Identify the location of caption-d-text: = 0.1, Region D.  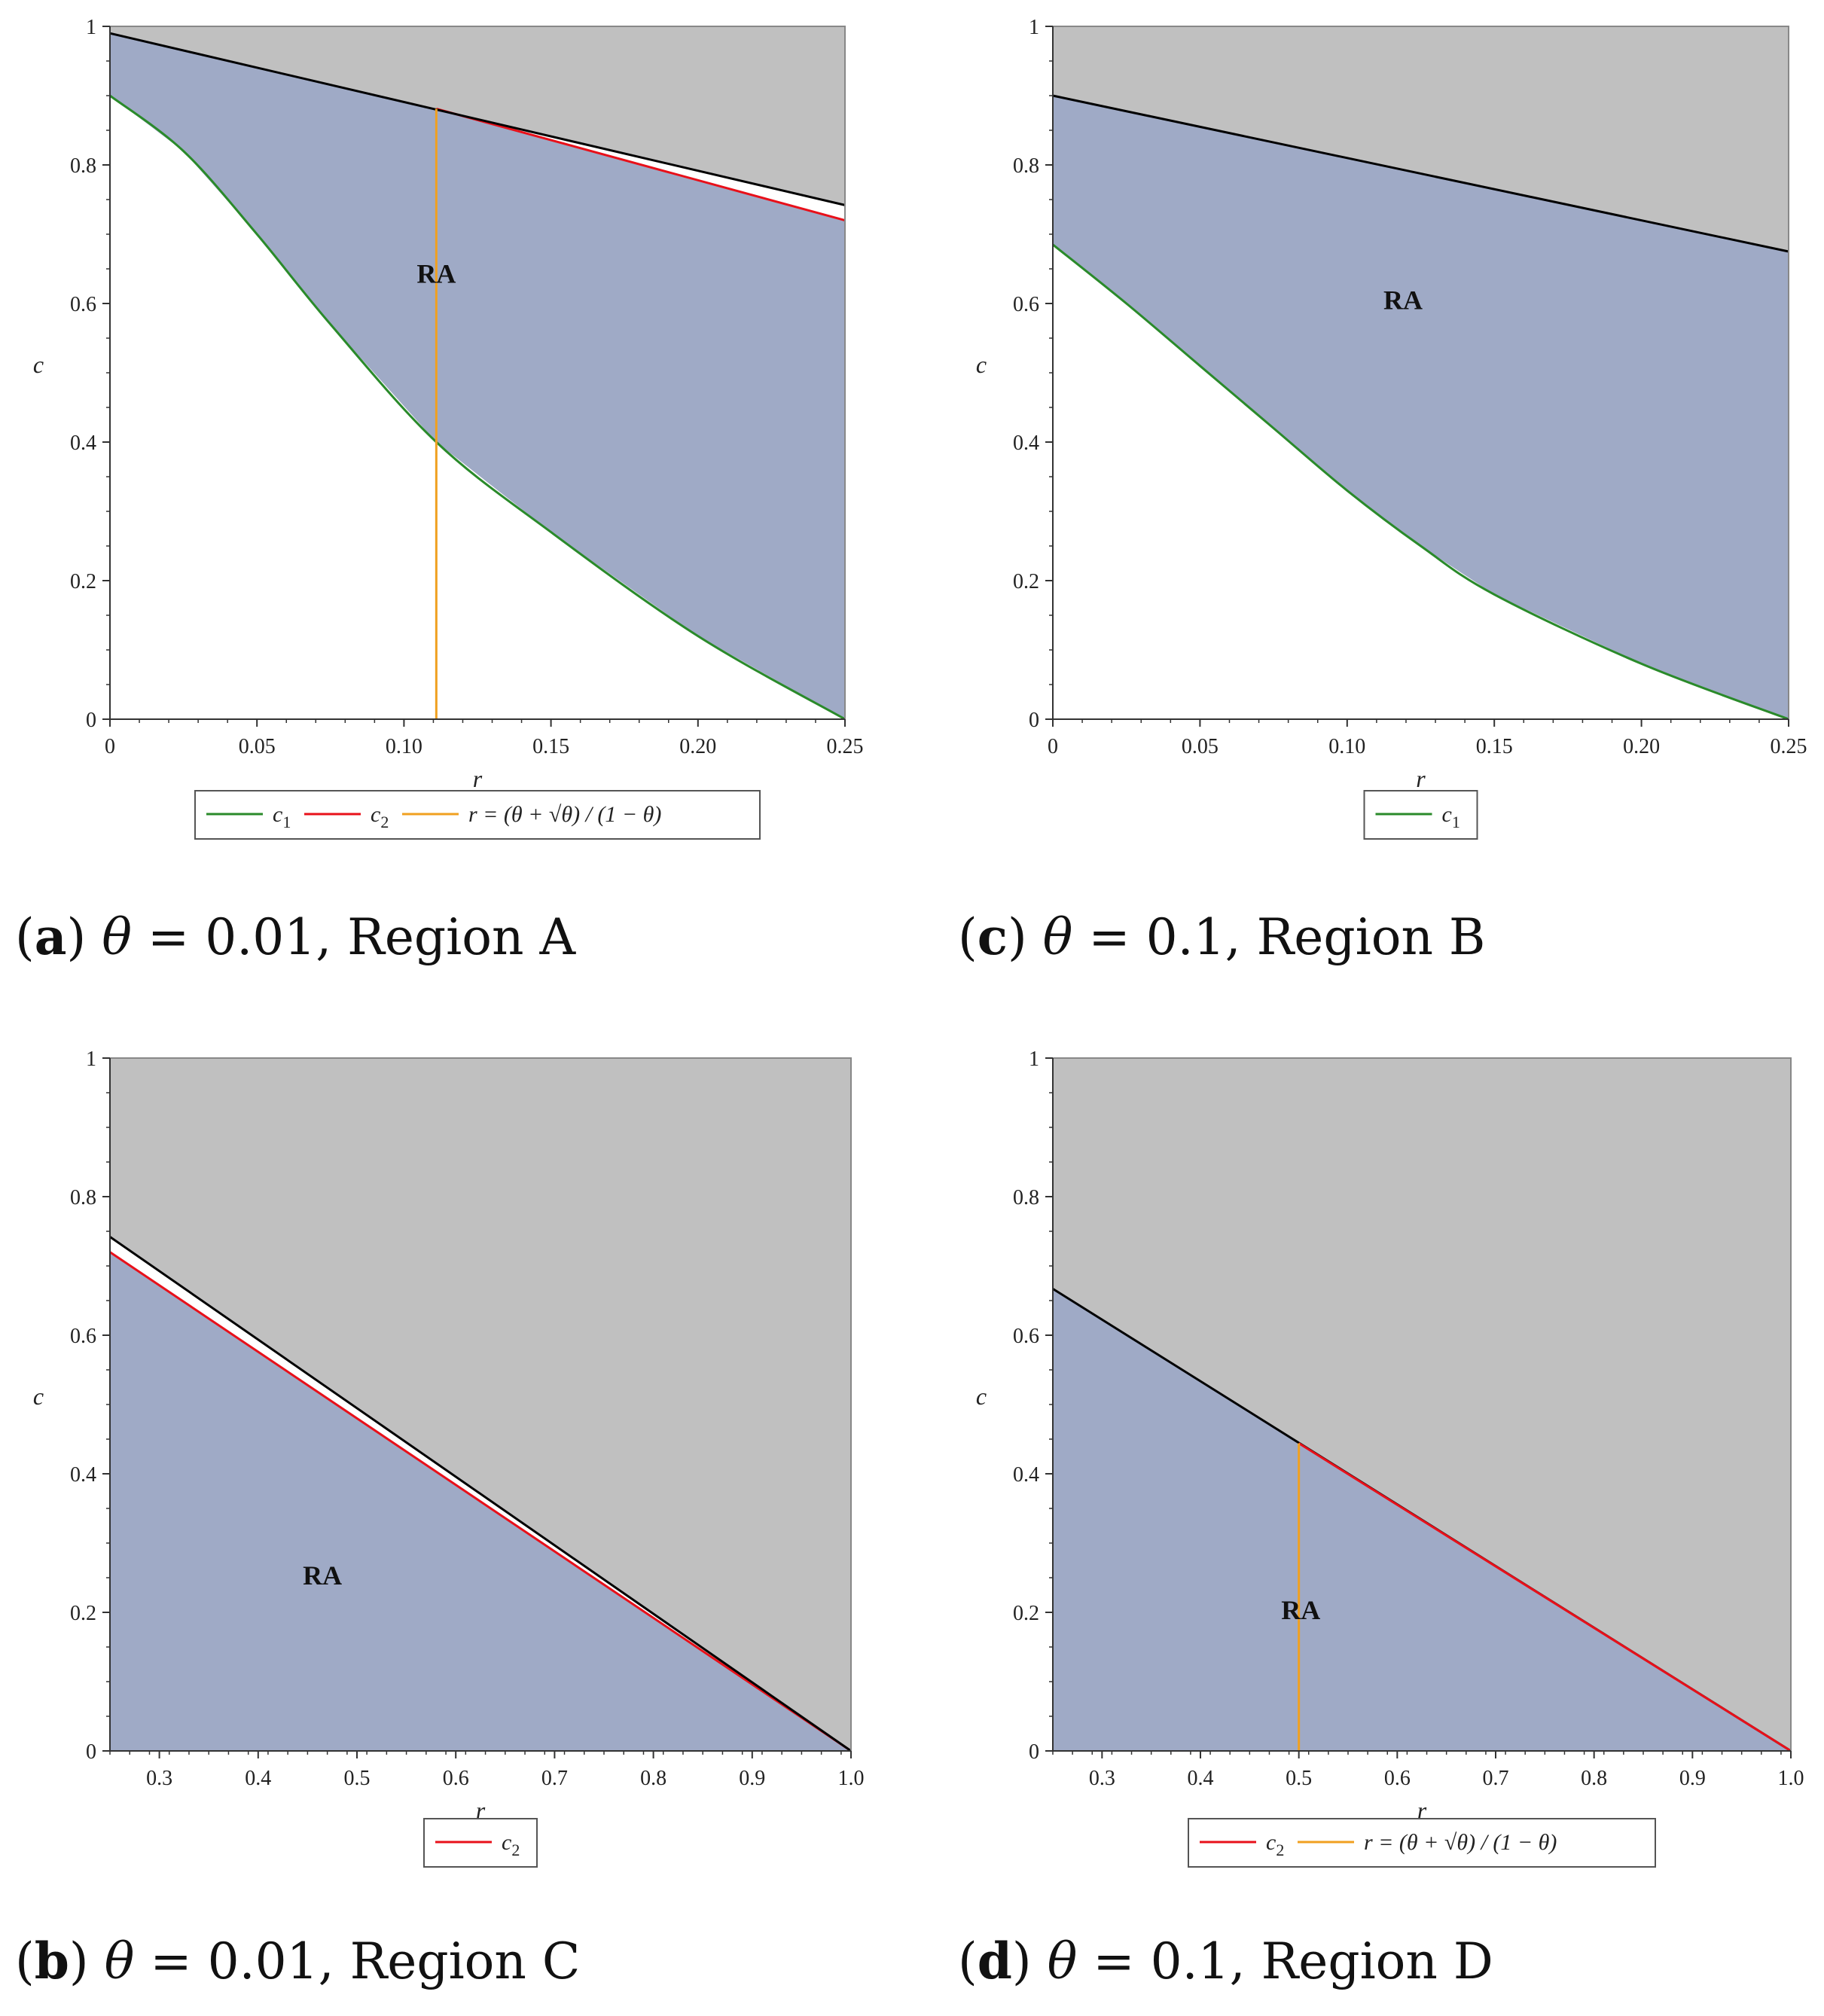
(1285, 1961).